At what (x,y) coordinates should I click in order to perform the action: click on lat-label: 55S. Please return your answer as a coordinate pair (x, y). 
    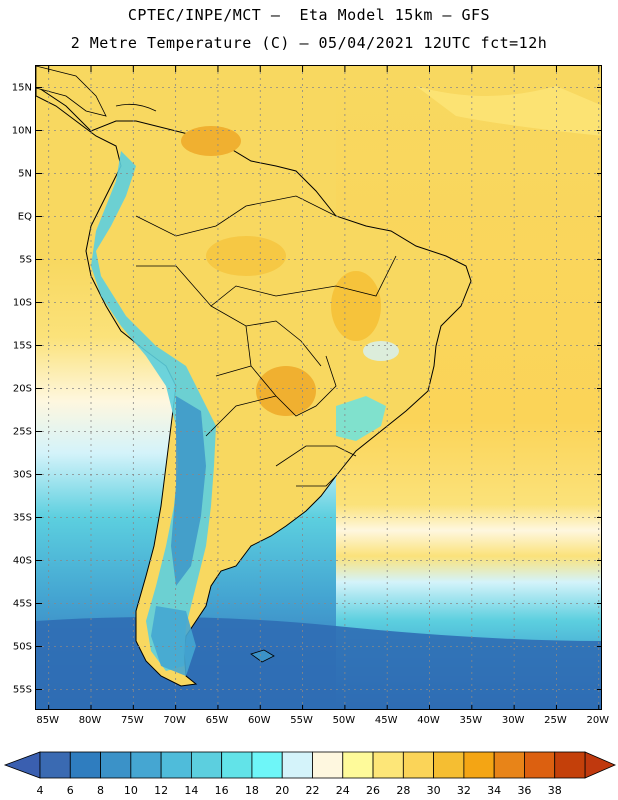
    Looking at the image, I should click on (22, 690).